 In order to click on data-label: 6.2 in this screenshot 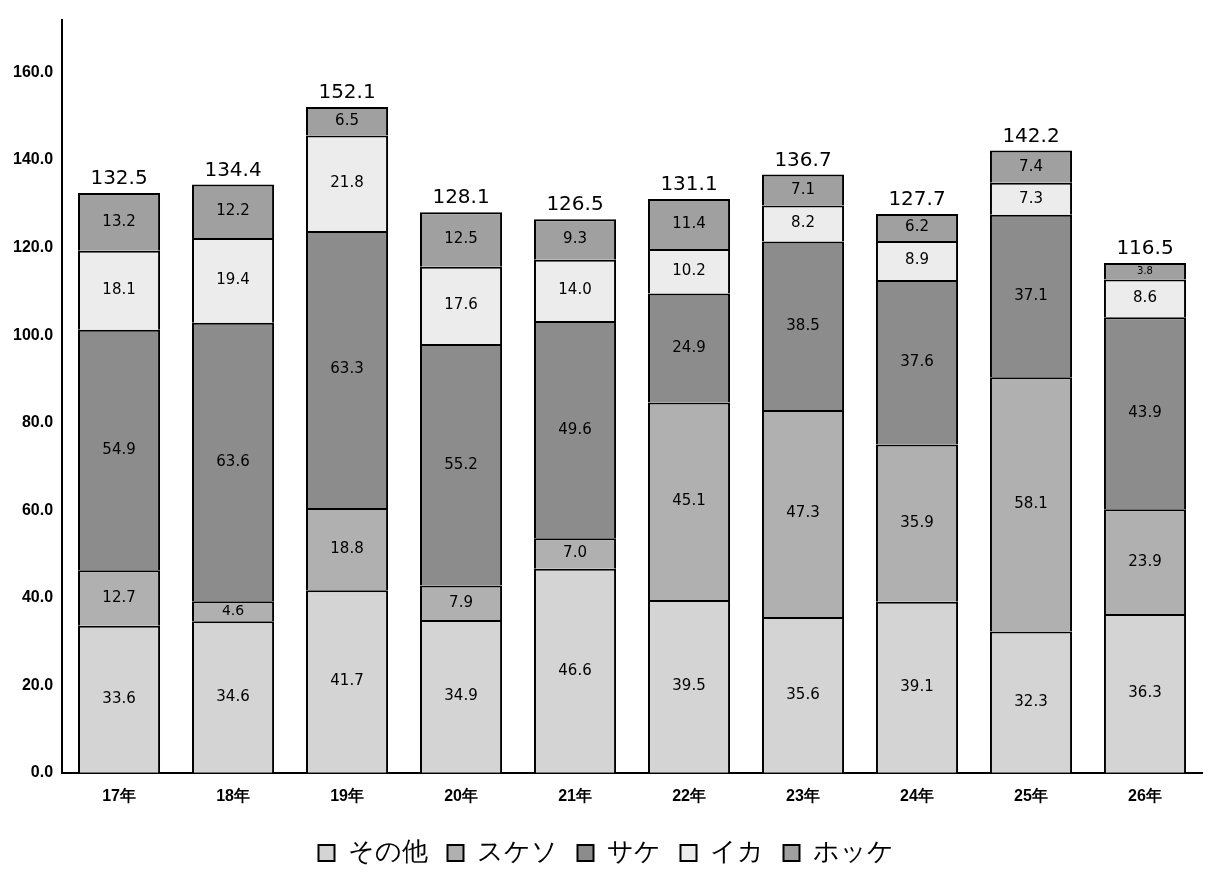, I will do `click(917, 226)`.